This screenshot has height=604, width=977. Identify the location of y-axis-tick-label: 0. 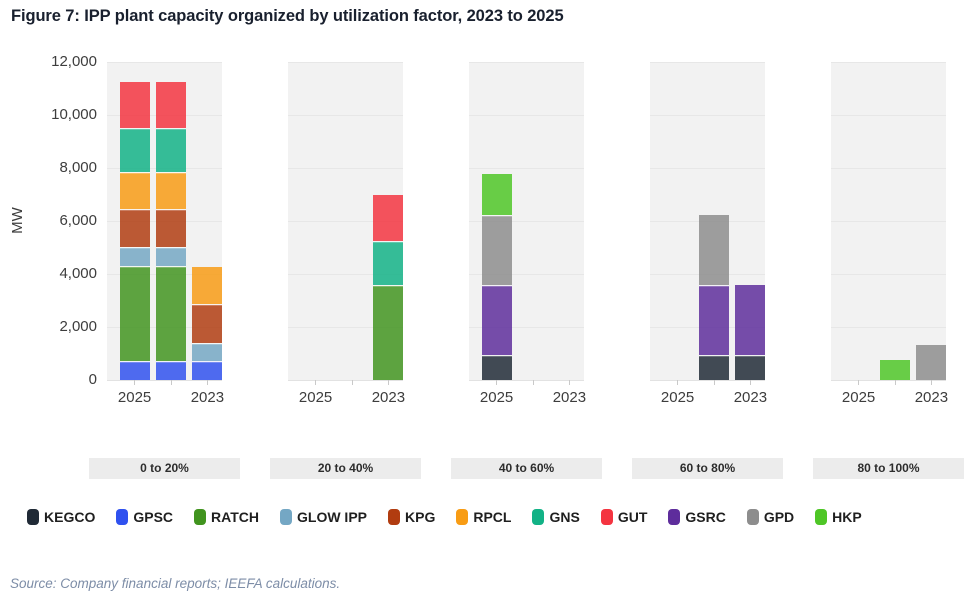
(92, 379).